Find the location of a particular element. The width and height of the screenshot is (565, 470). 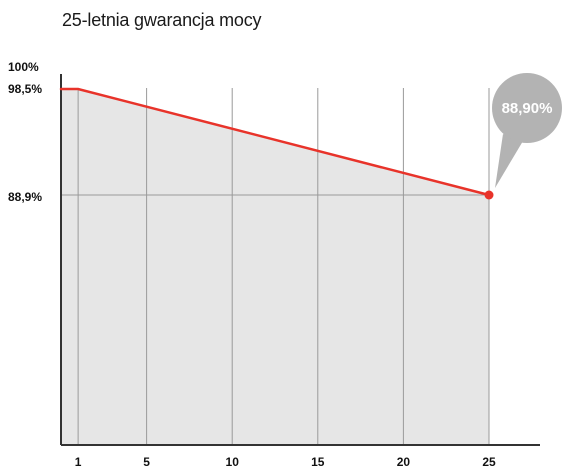

x-tick-label: 25 is located at coordinates (489, 462).